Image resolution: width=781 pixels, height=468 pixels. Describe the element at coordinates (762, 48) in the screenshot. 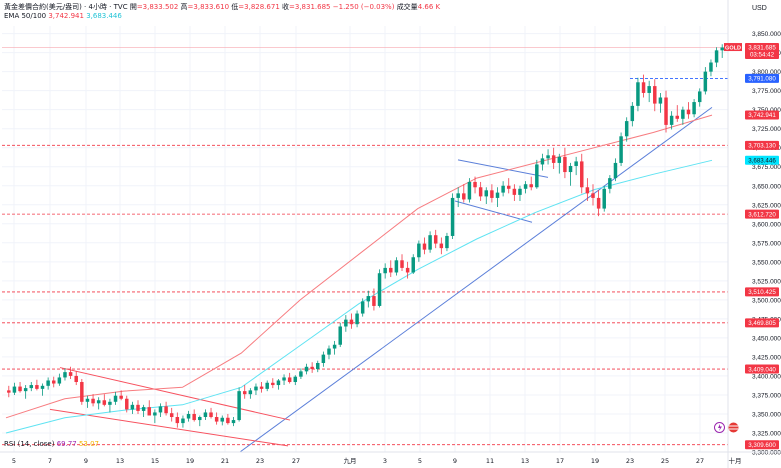

I see `price-tag-text: 3,831.685` at that location.